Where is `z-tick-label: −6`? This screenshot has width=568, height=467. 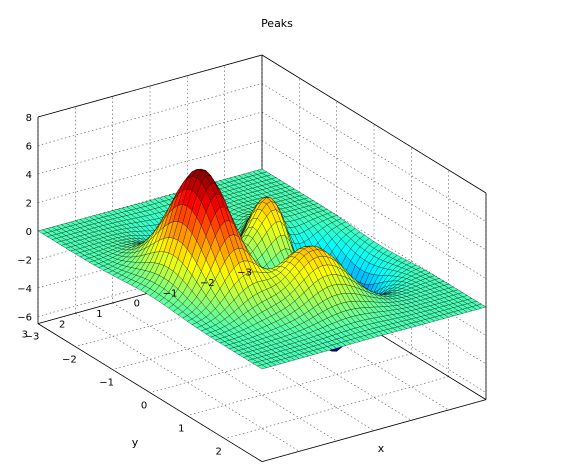
z-tick-label: −6 is located at coordinates (24, 318).